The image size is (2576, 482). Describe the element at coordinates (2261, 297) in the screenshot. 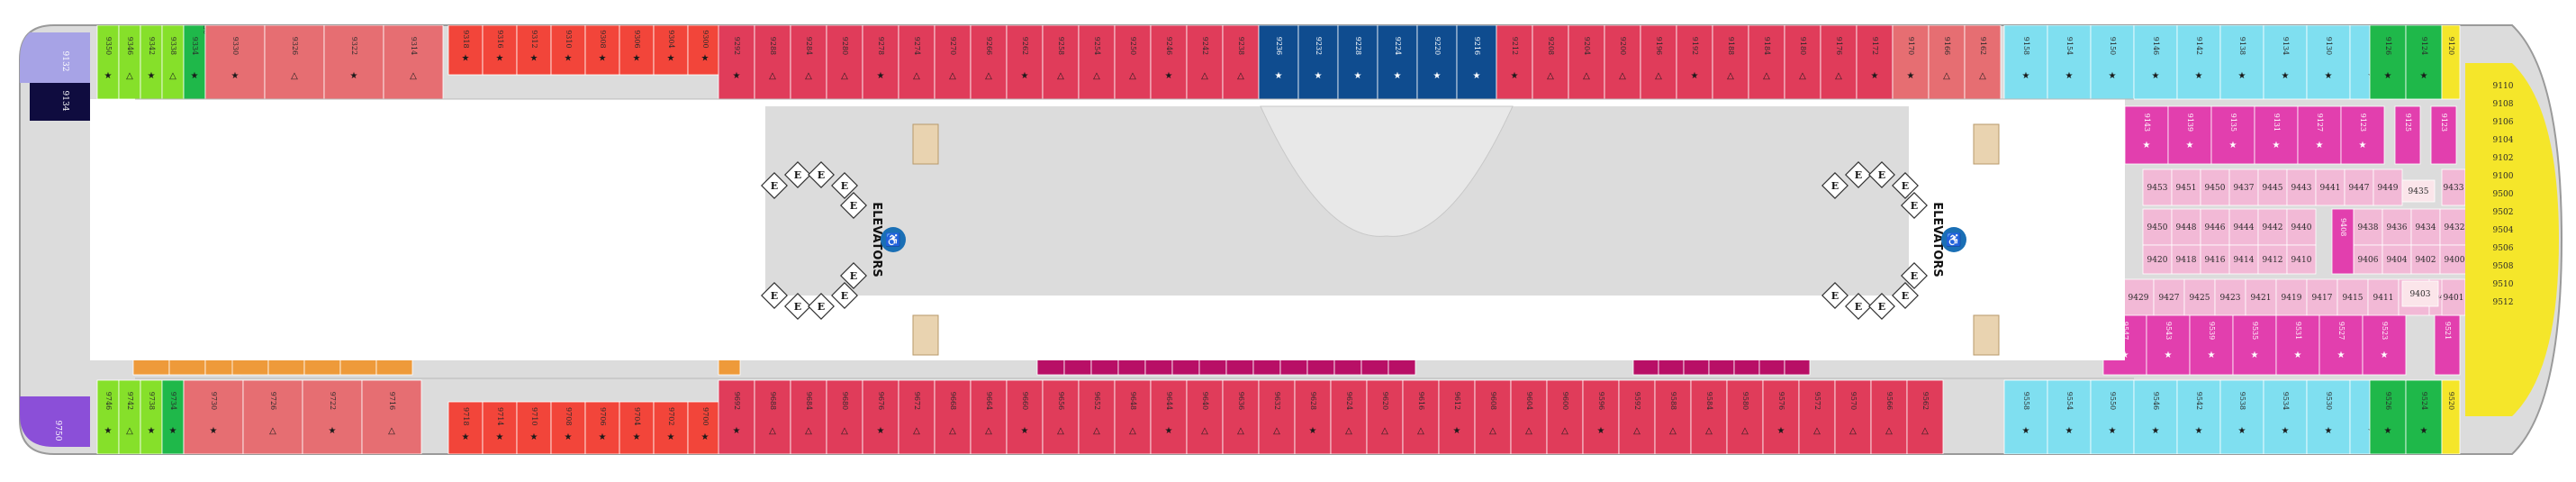

I see `cabin-9421: 9421` at that location.